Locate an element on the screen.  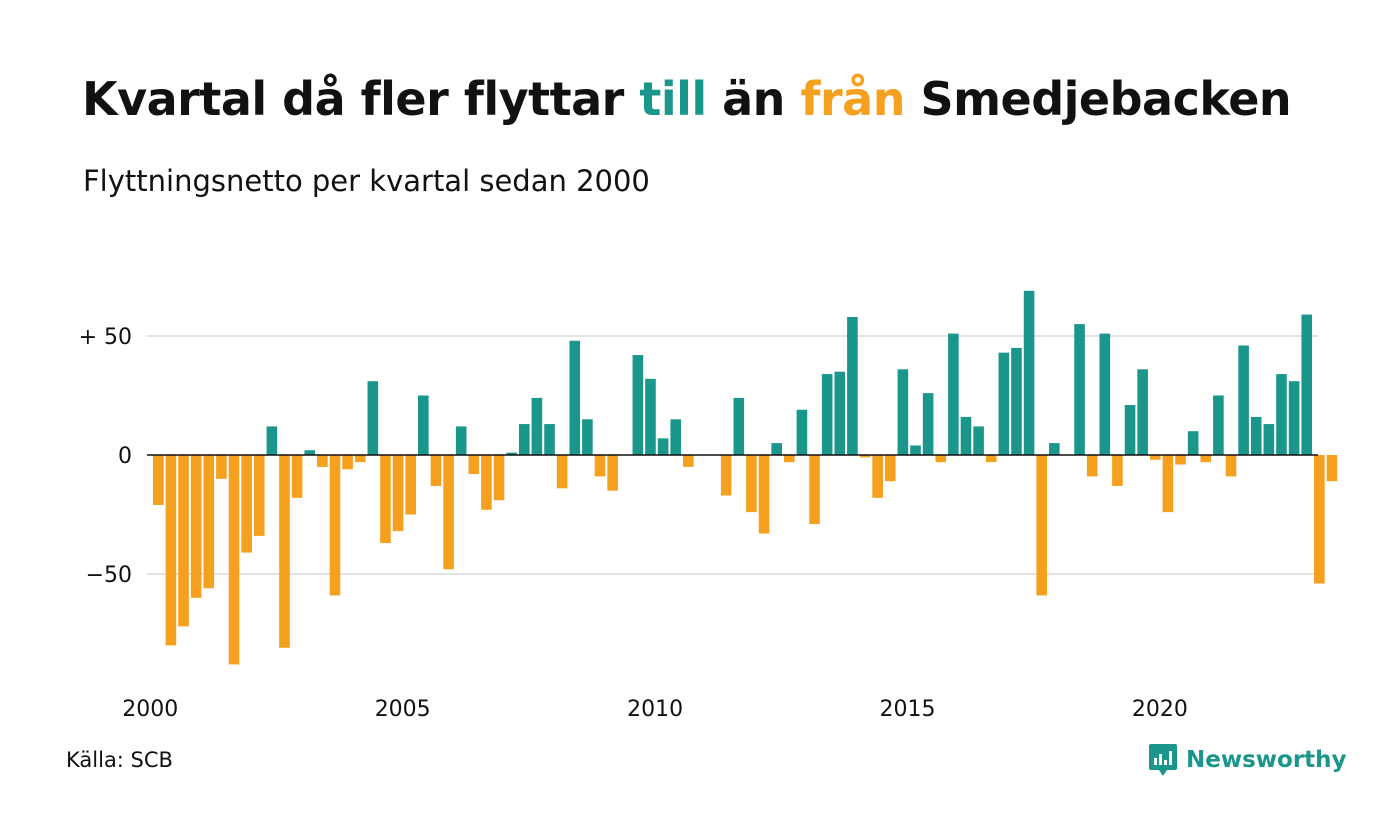
source-note: Källa: SCB is located at coordinates (119, 760).